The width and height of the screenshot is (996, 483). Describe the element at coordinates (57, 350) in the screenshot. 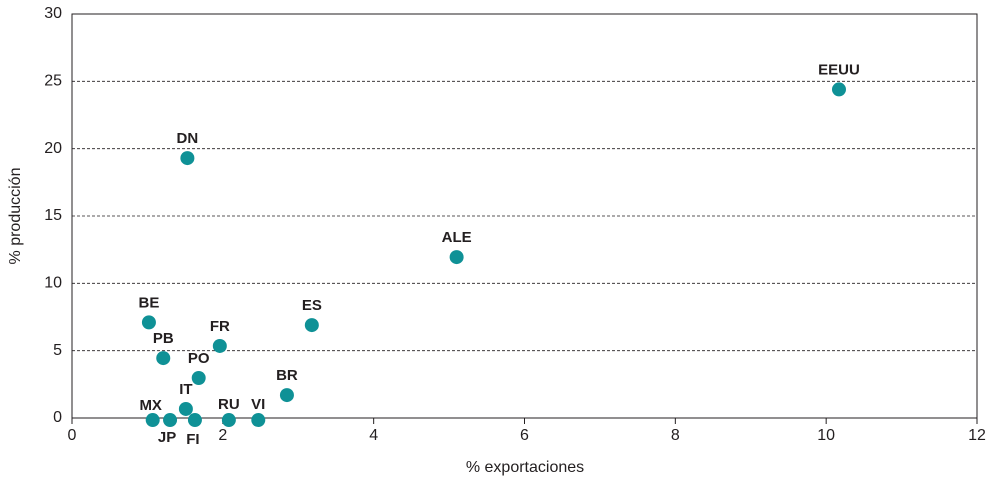

I see `y-tick-label: 5` at that location.